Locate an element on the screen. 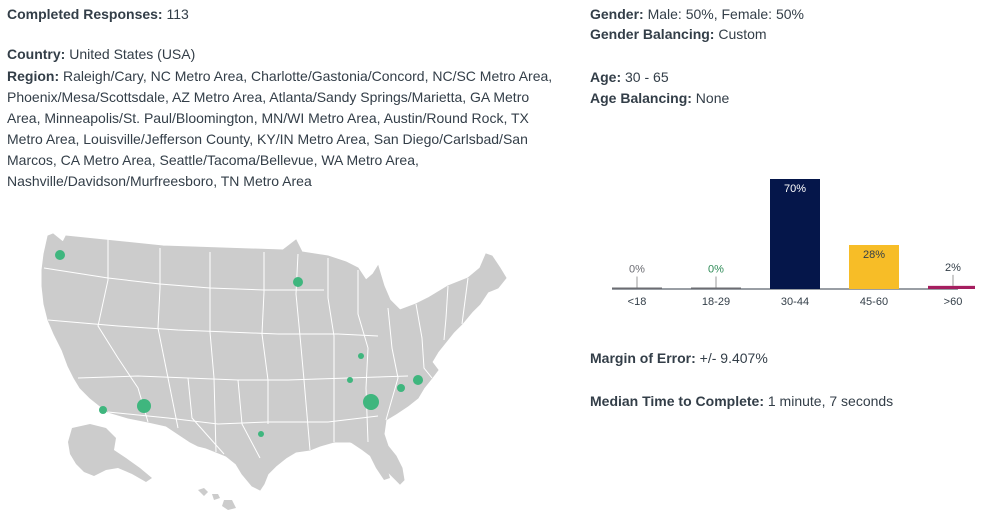 Image resolution: width=1000 pixels, height=518 pixels. country-label: Country: is located at coordinates (36, 54).